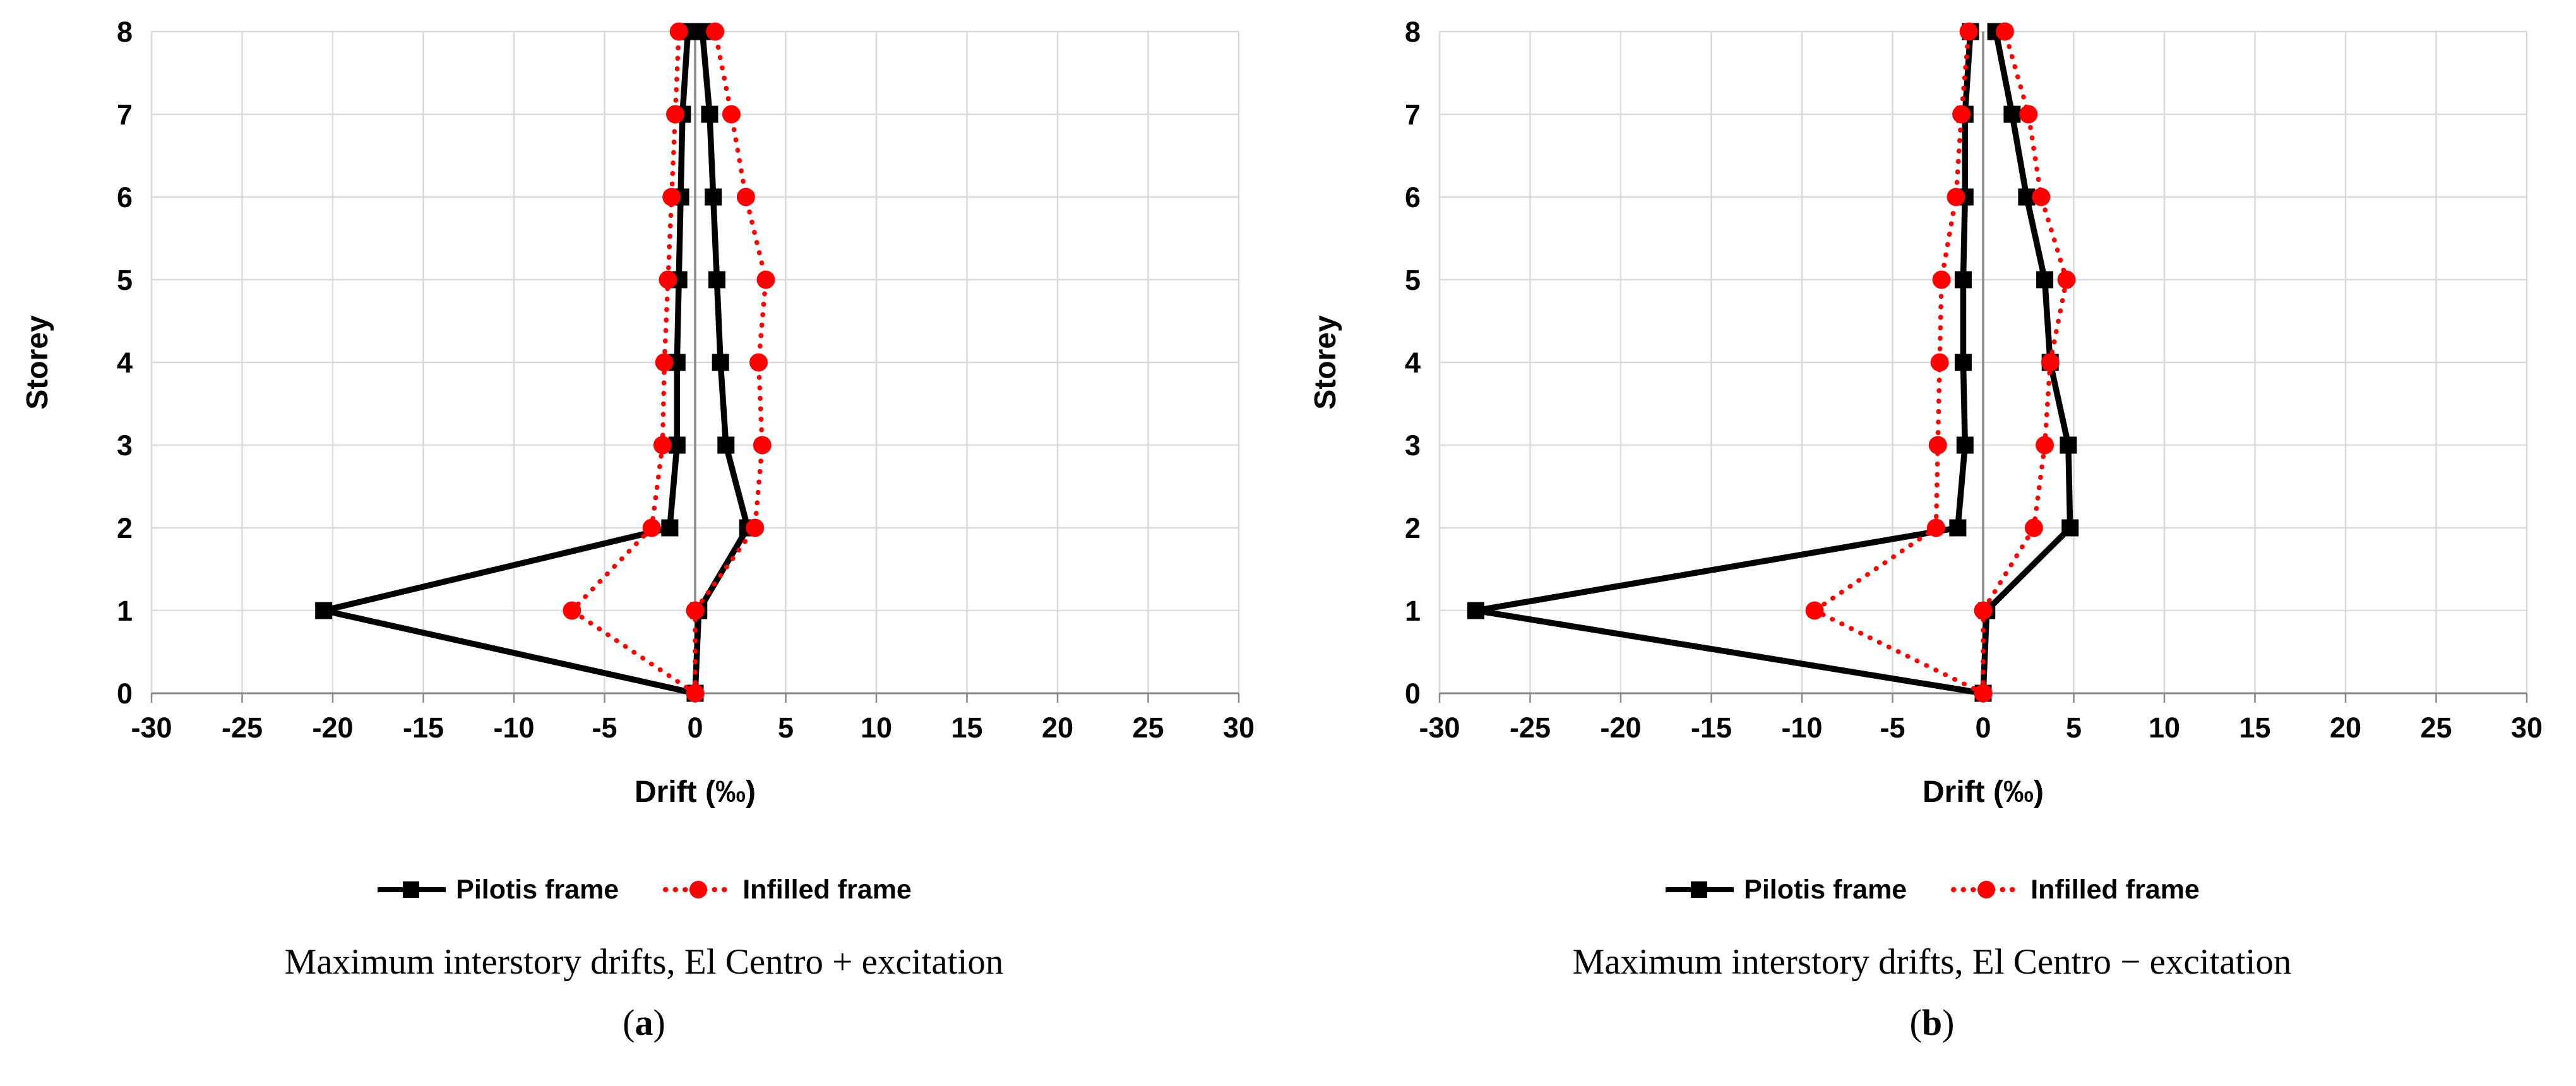 The image size is (2576, 1086). What do you see at coordinates (1057, 728) in the screenshot?
I see `x-tick-label: 20` at bounding box center [1057, 728].